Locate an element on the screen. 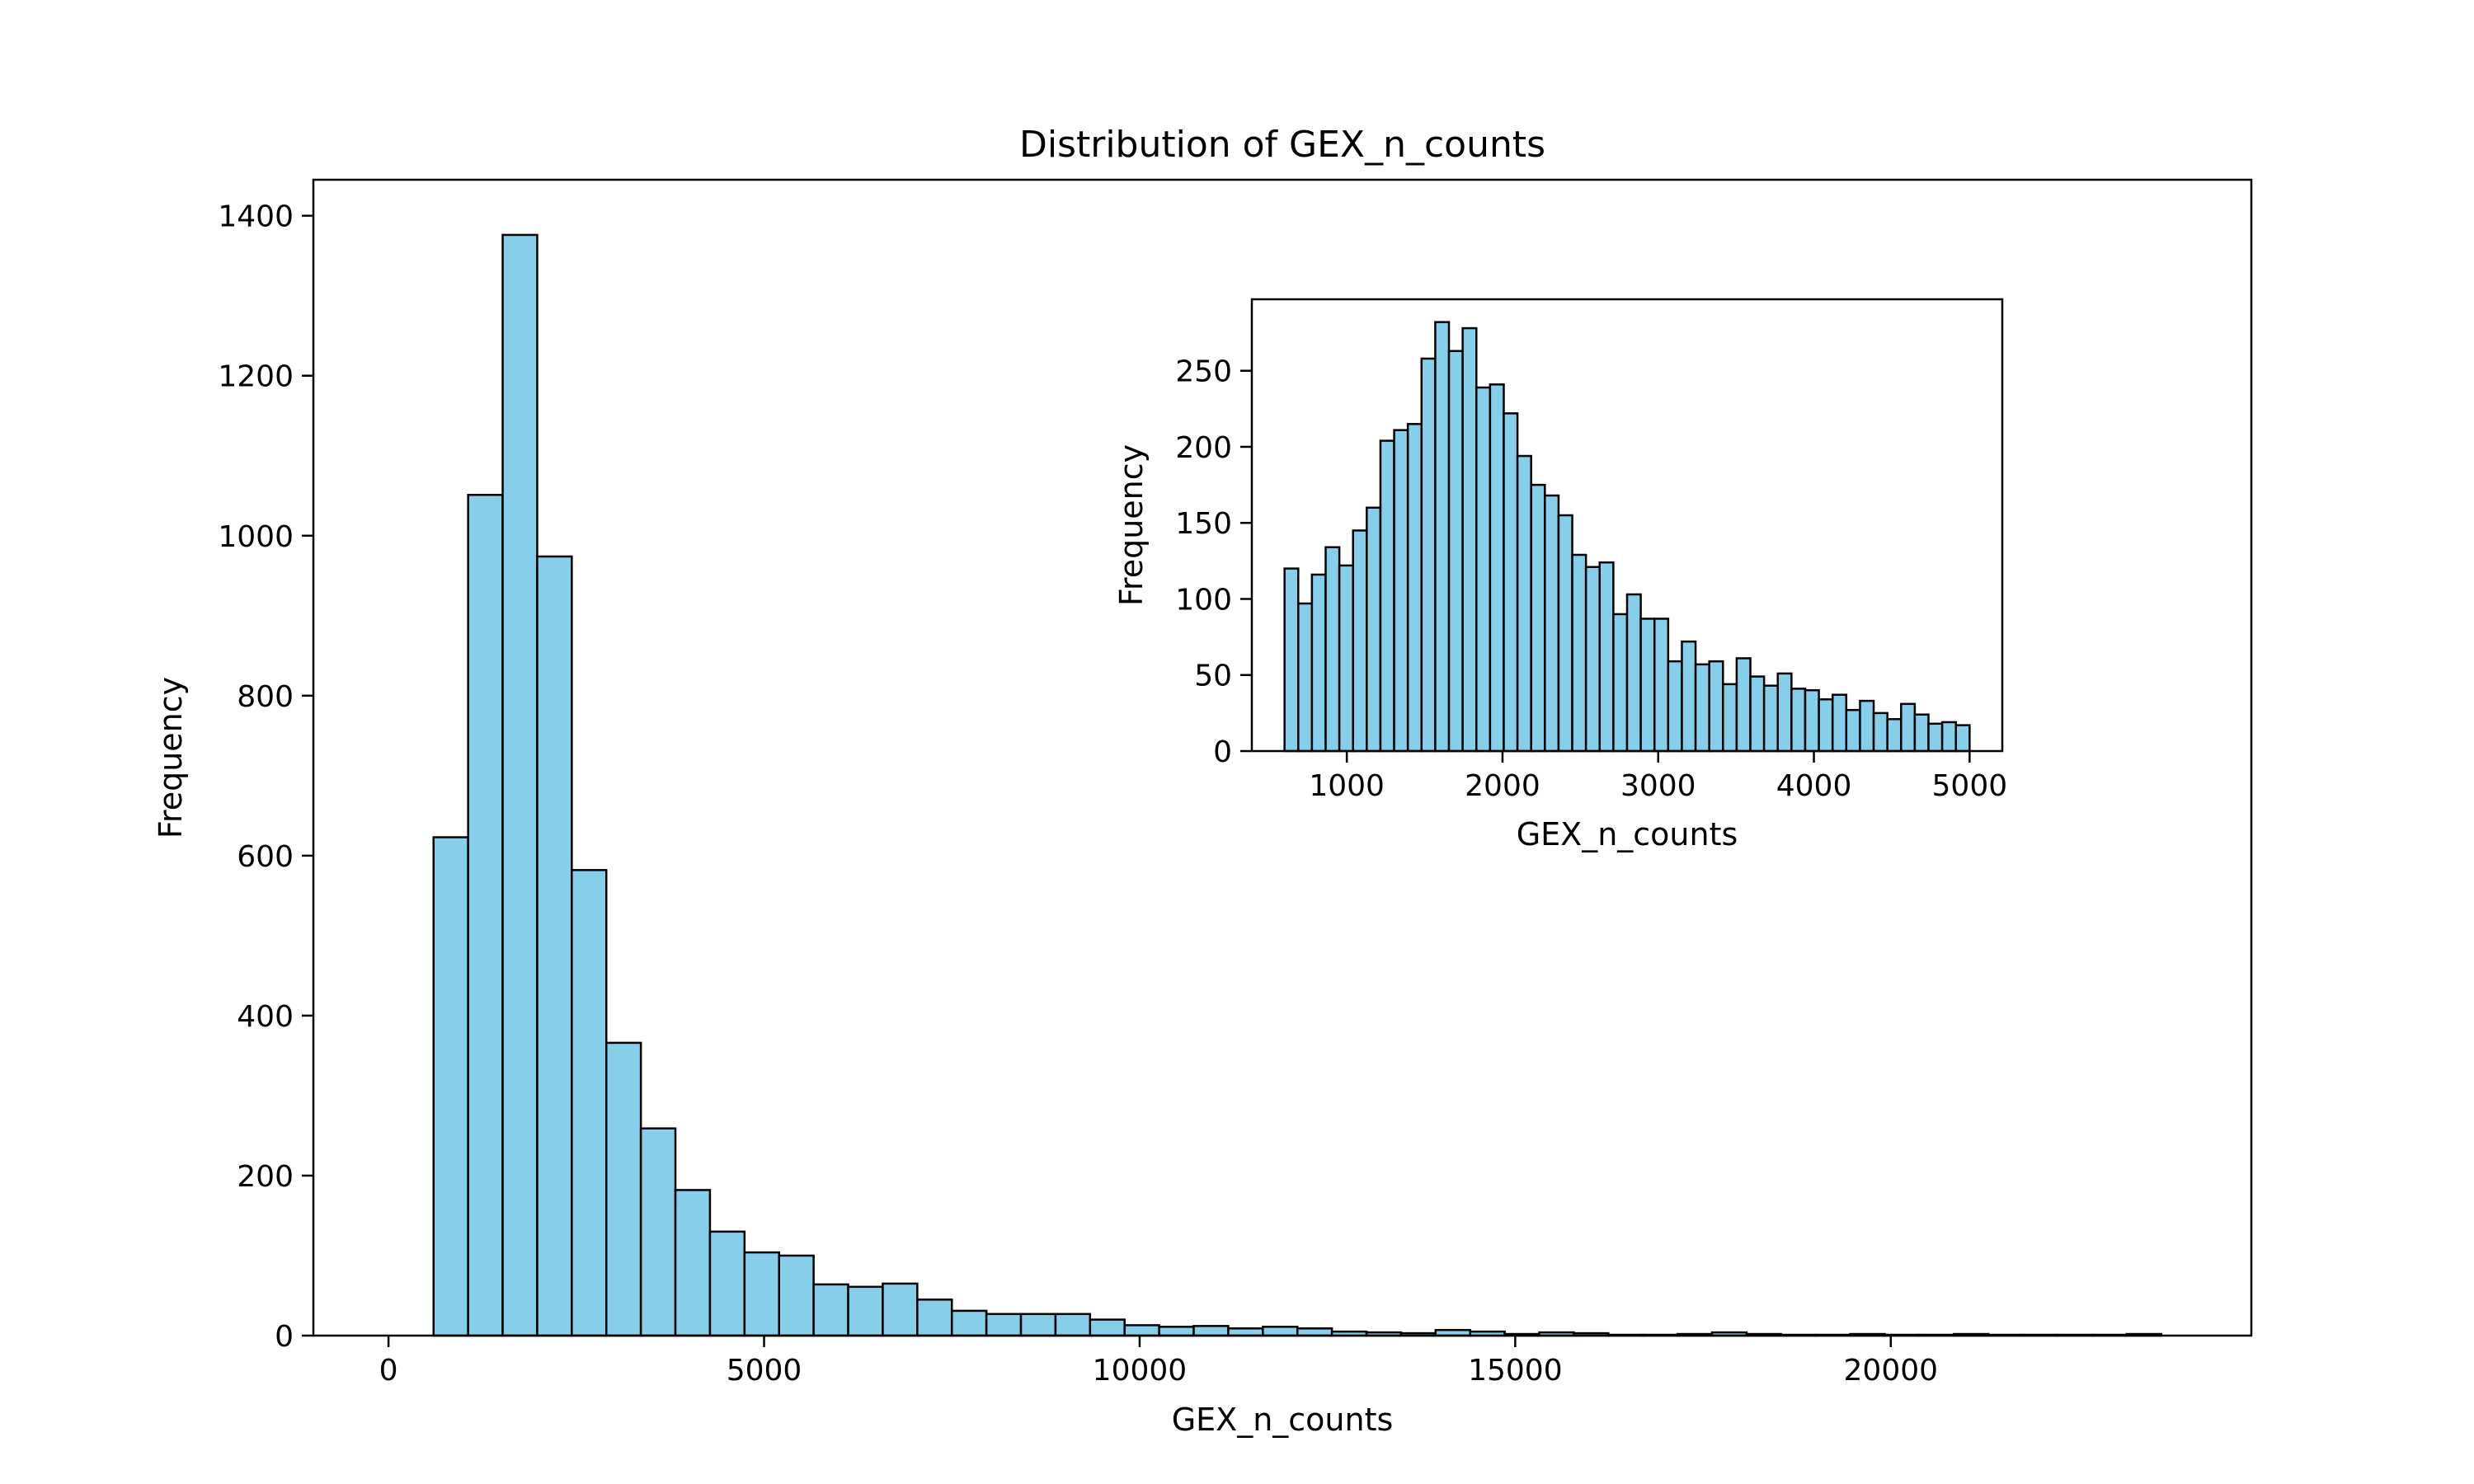 This screenshot has width=2474, height=1484. main-y-tick-label: 800 is located at coordinates (265, 697).